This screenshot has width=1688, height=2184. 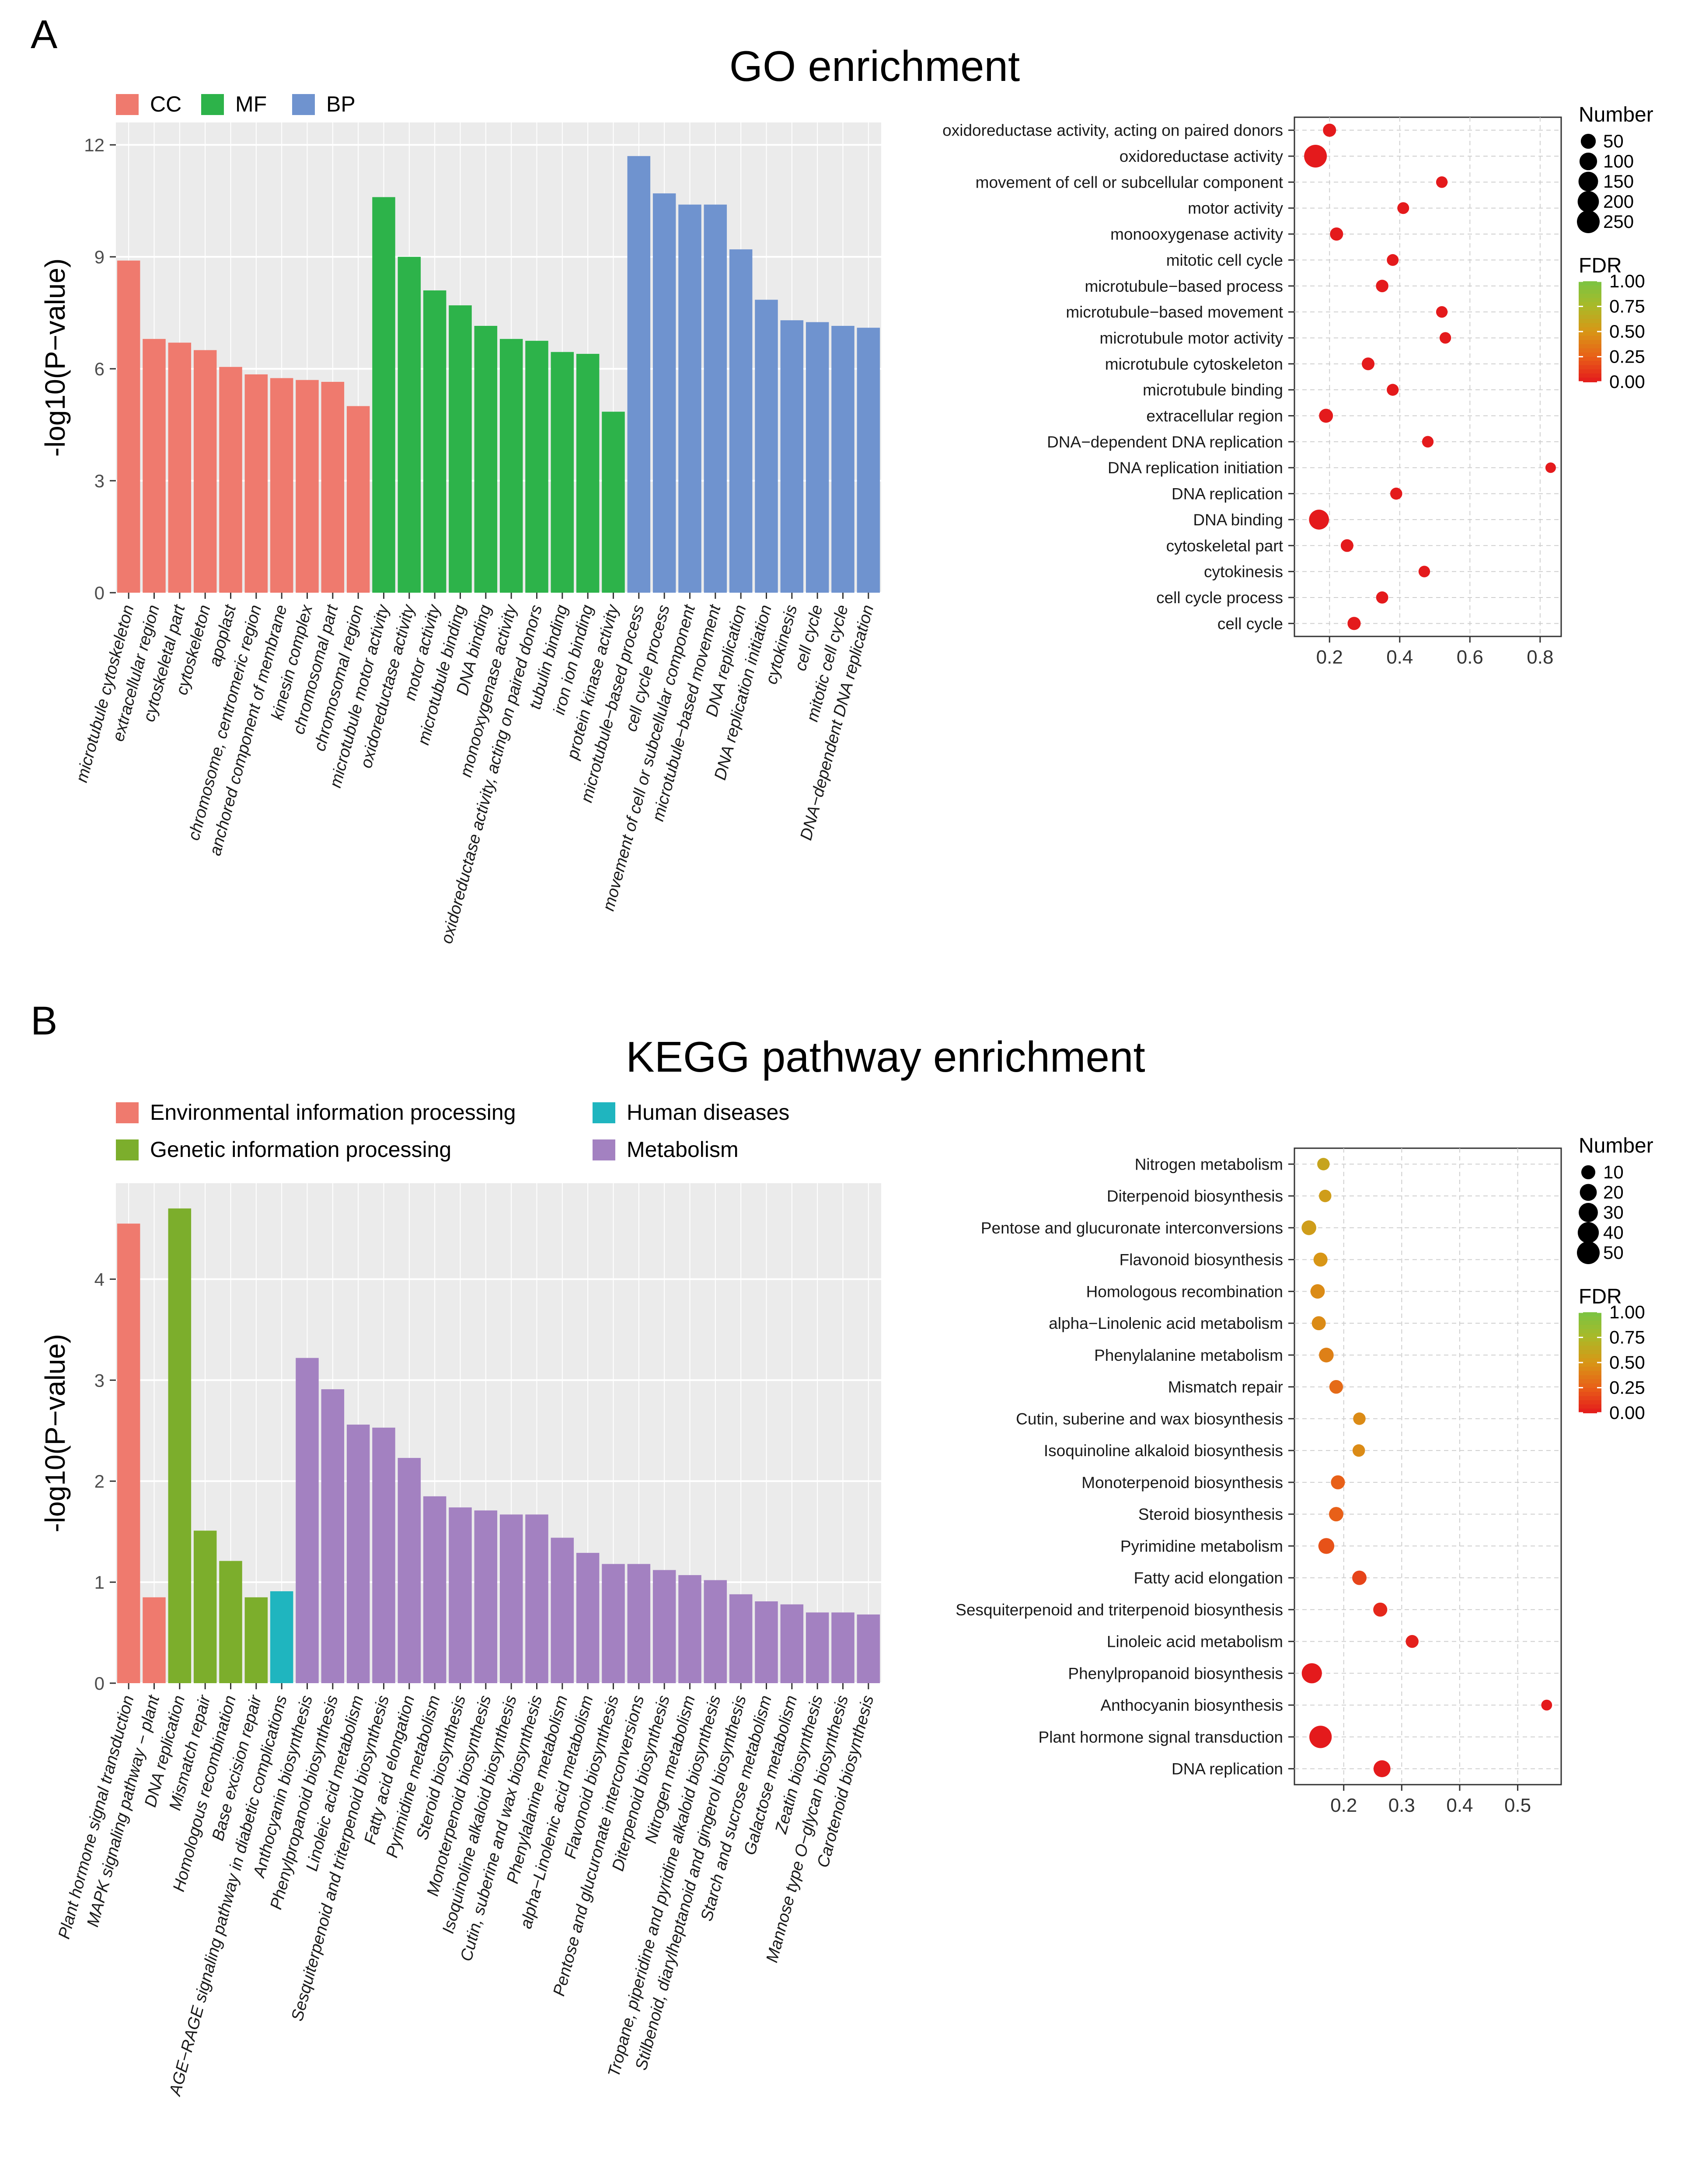 What do you see at coordinates (1224, 546) in the screenshot?
I see `y-tick-label: cytoskeletal part` at bounding box center [1224, 546].